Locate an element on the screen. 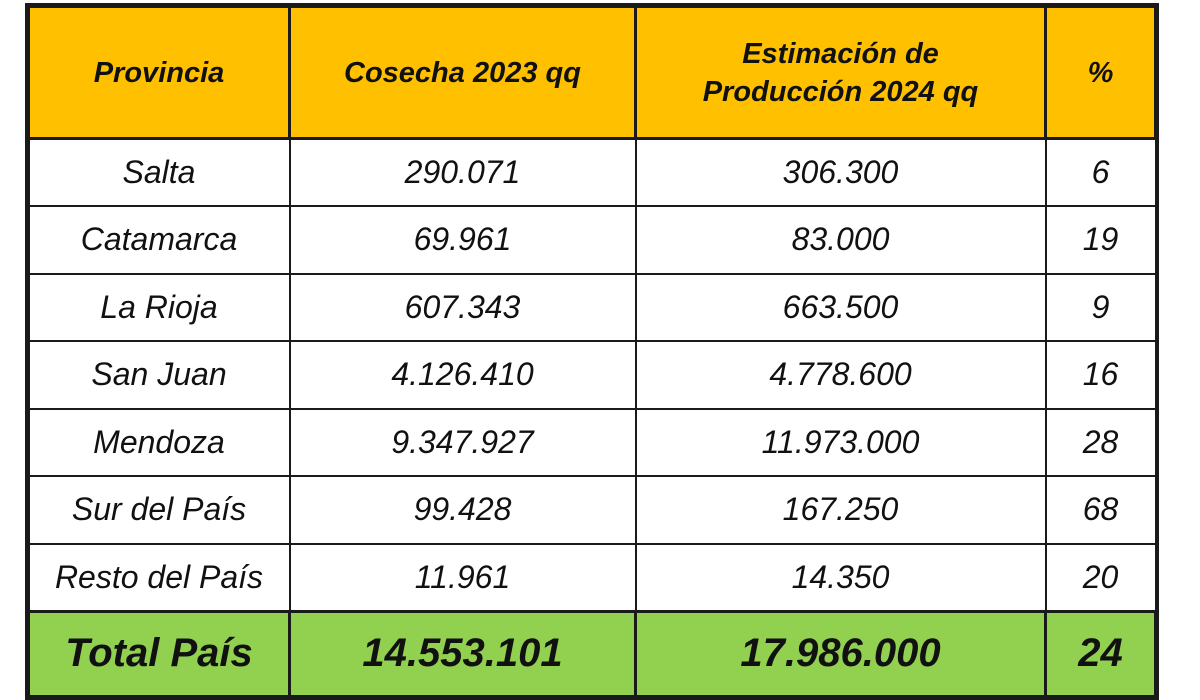 The height and width of the screenshot is (700, 1200). cell-percent: 19 is located at coordinates (1100, 240).